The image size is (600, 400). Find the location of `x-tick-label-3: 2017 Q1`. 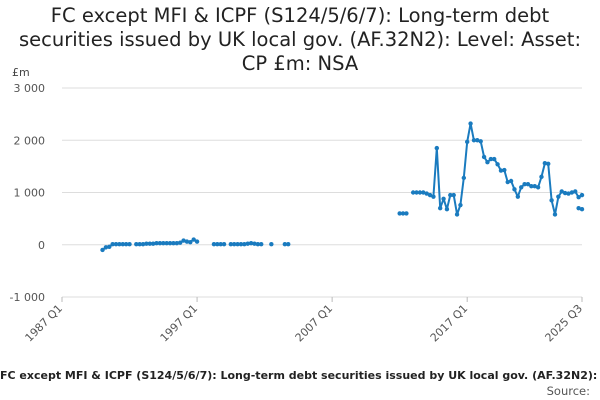

x-tick-label-3: 2017 Q1 is located at coordinates (449, 323).